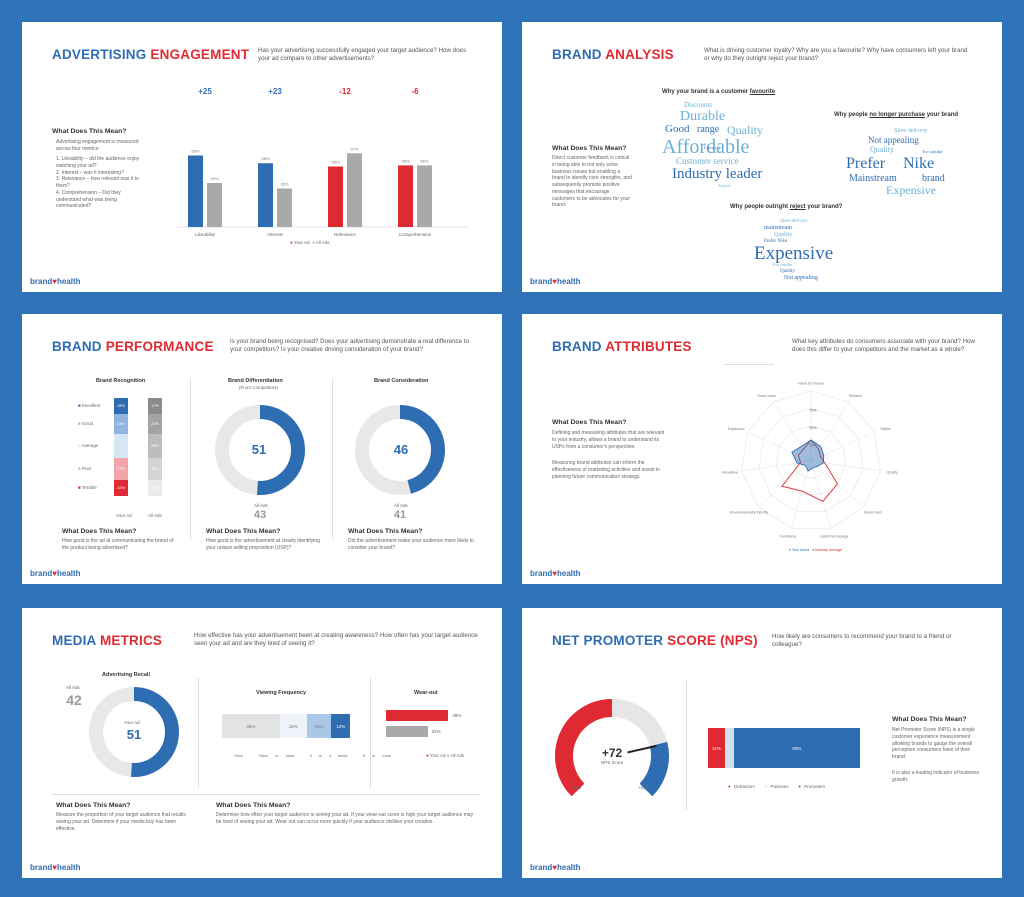  Describe the element at coordinates (834, 536) in the screenshot. I see `radar-axis-label: Latest technology` at that location.